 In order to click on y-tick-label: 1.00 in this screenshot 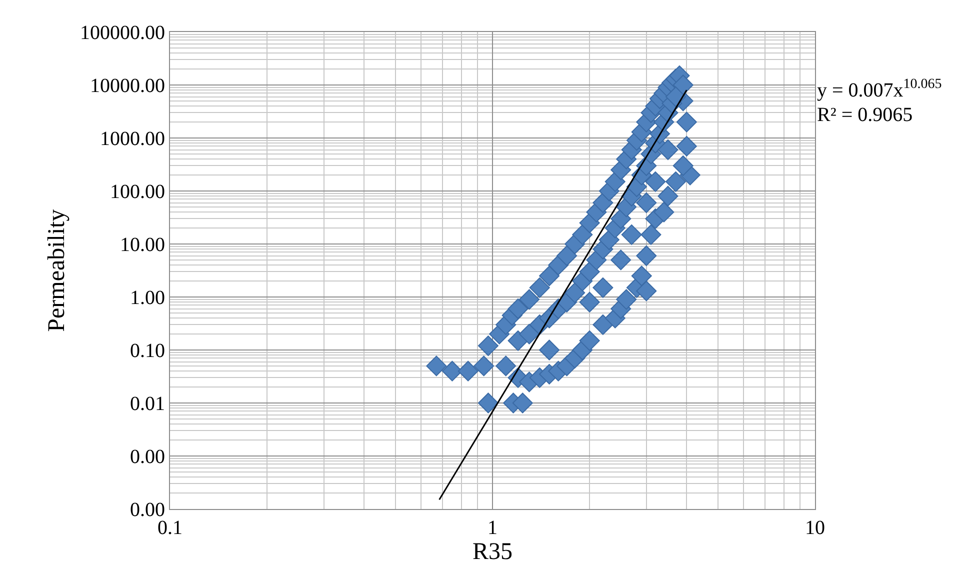, I will do `click(147, 298)`.